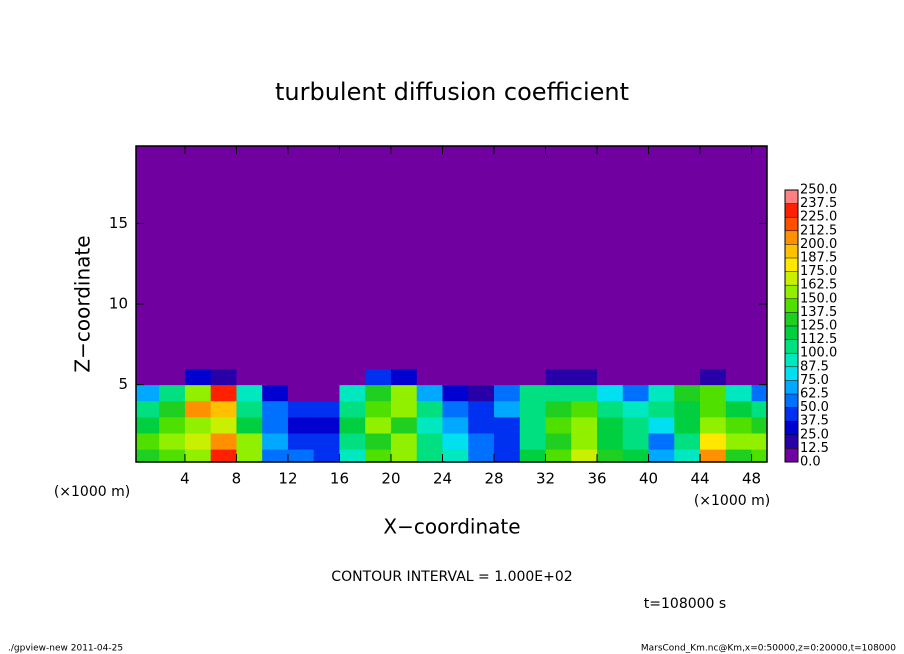  Describe the element at coordinates (118, 223) in the screenshot. I see `y-tick-label: 15` at that location.